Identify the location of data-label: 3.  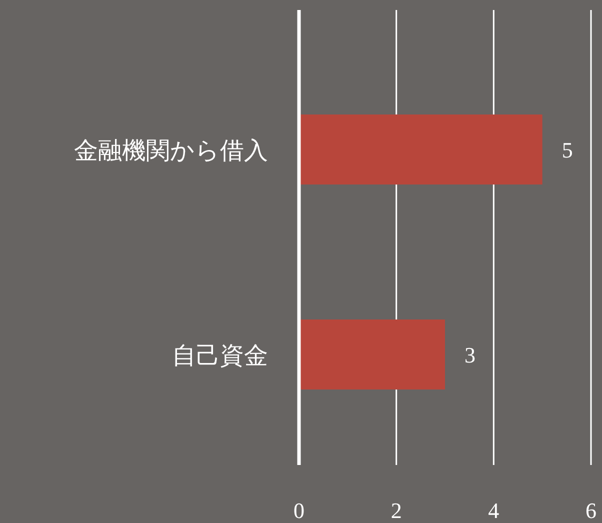
(470, 355).